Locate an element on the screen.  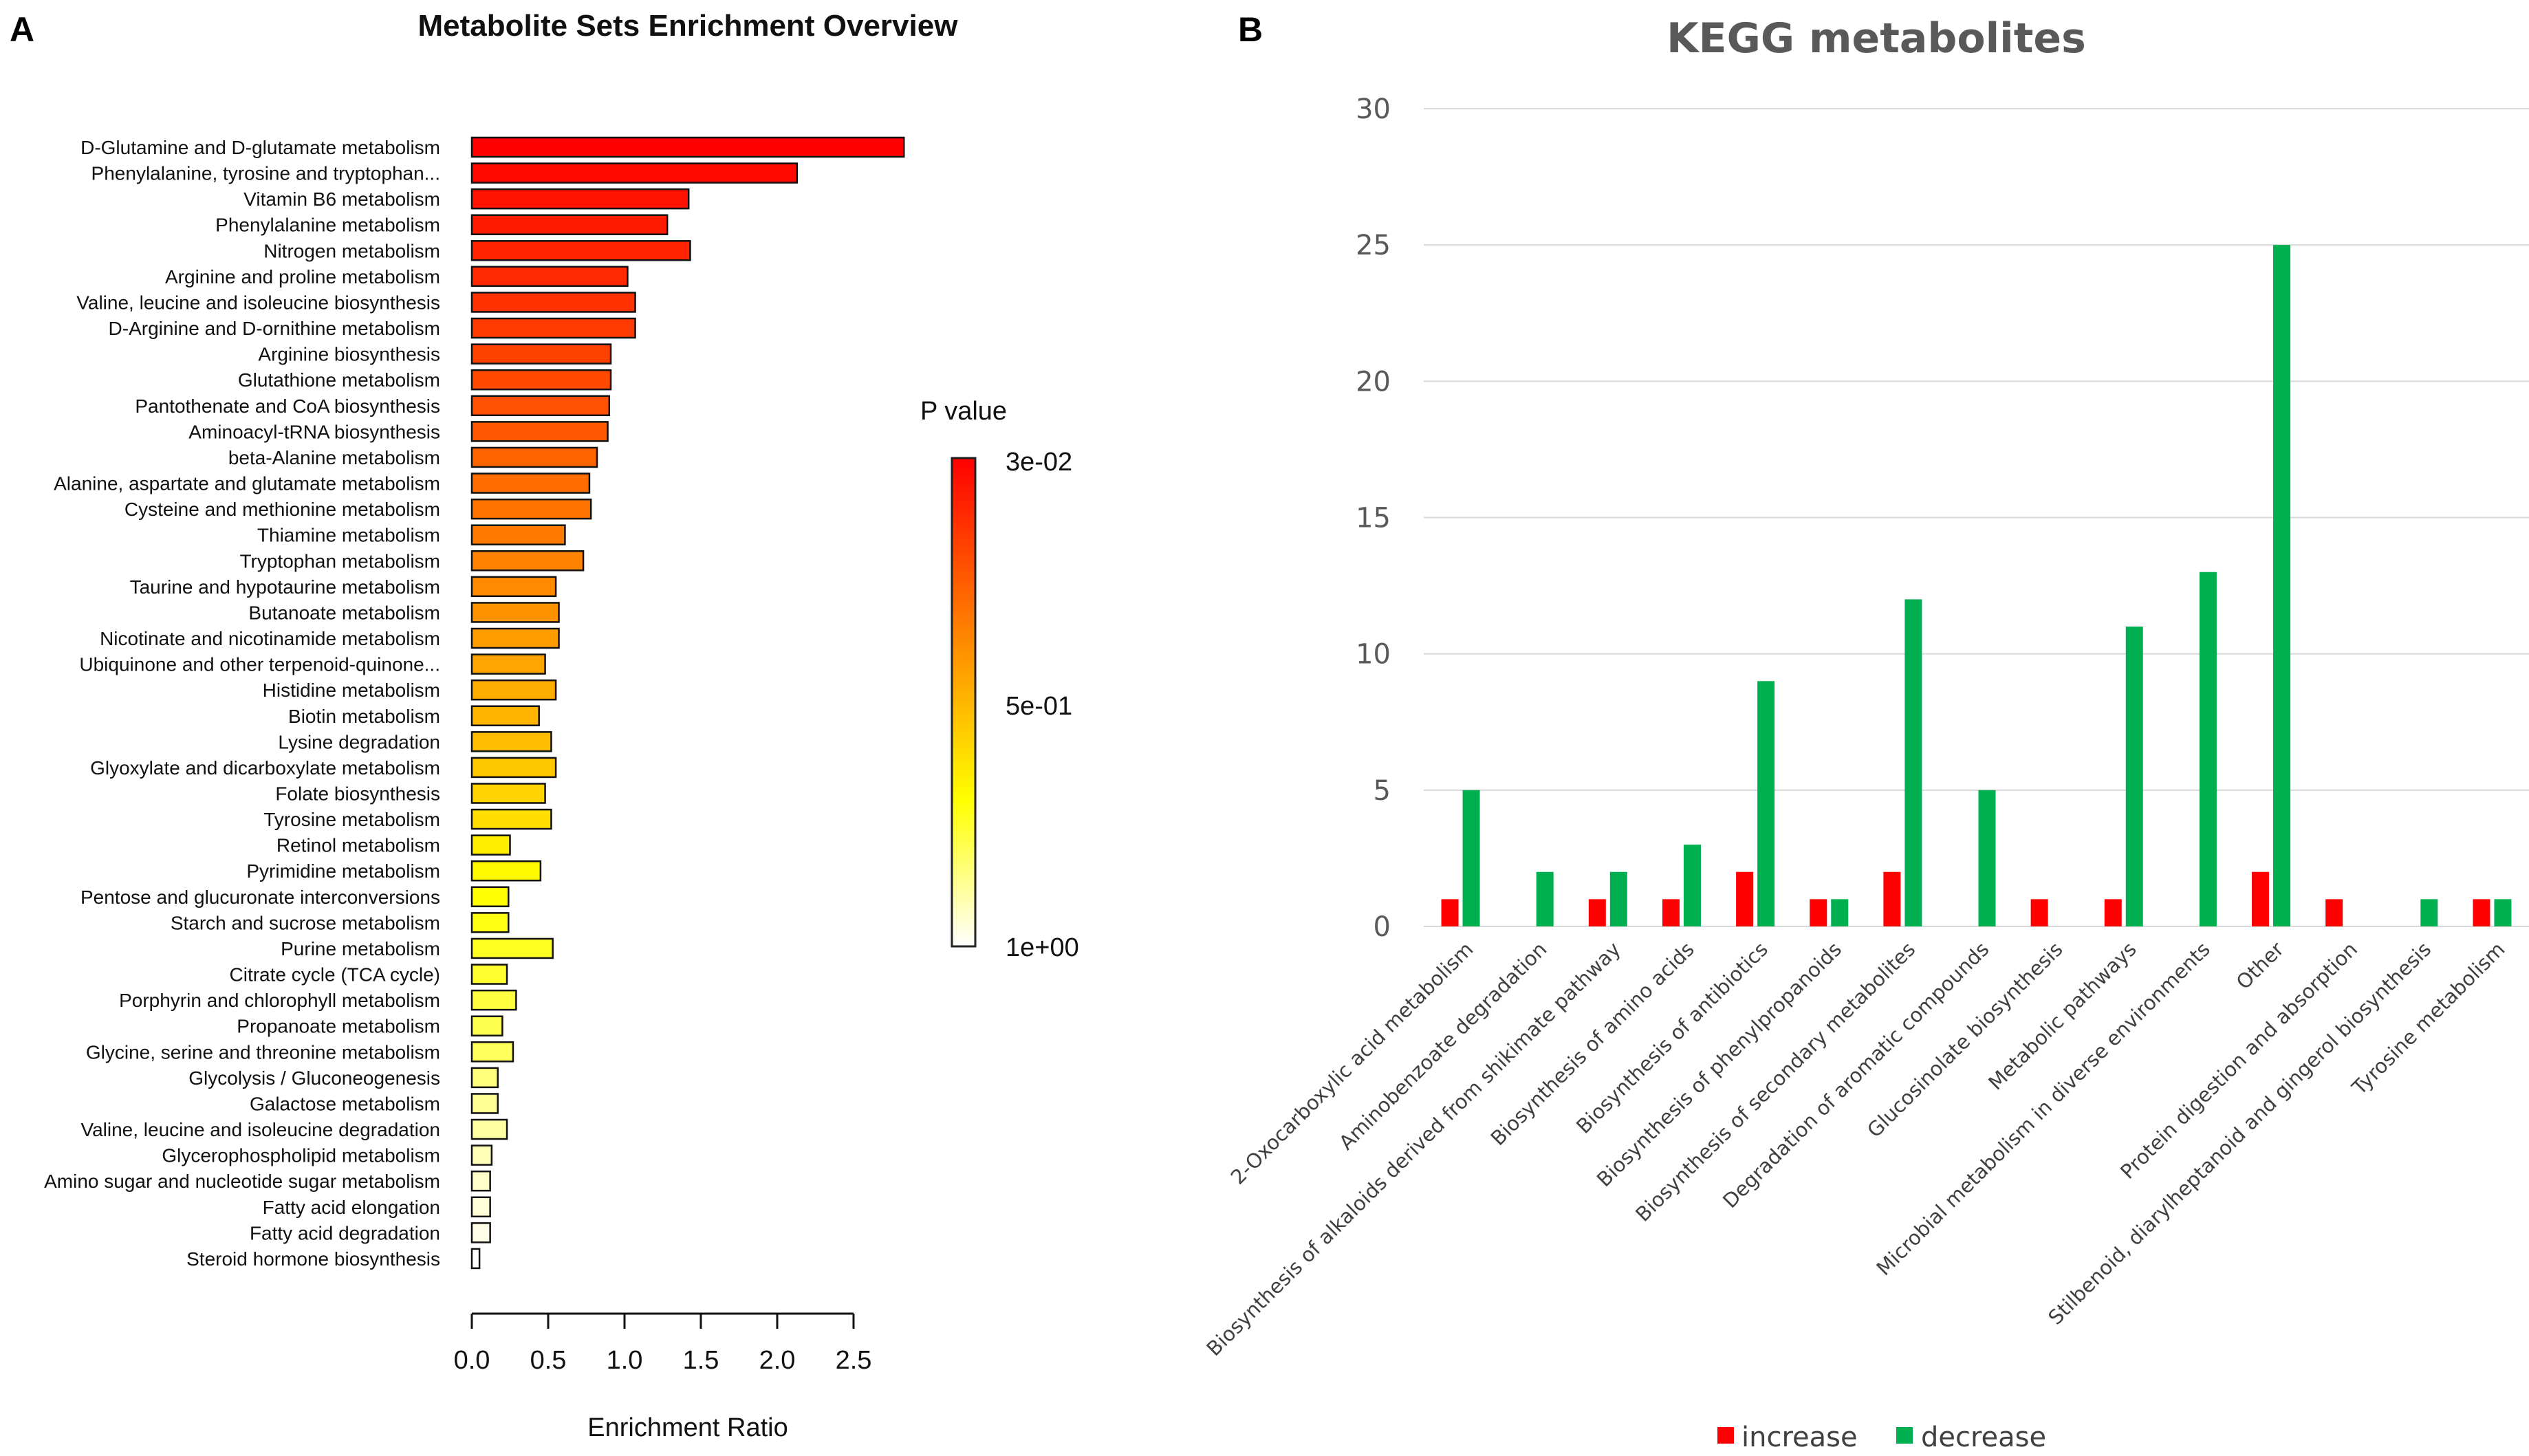
chart-a-bars is located at coordinates (687, 703).